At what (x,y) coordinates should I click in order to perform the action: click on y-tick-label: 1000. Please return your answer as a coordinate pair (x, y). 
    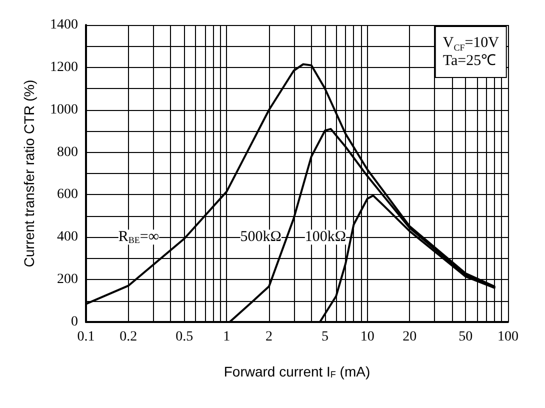
    Looking at the image, I should click on (64, 110).